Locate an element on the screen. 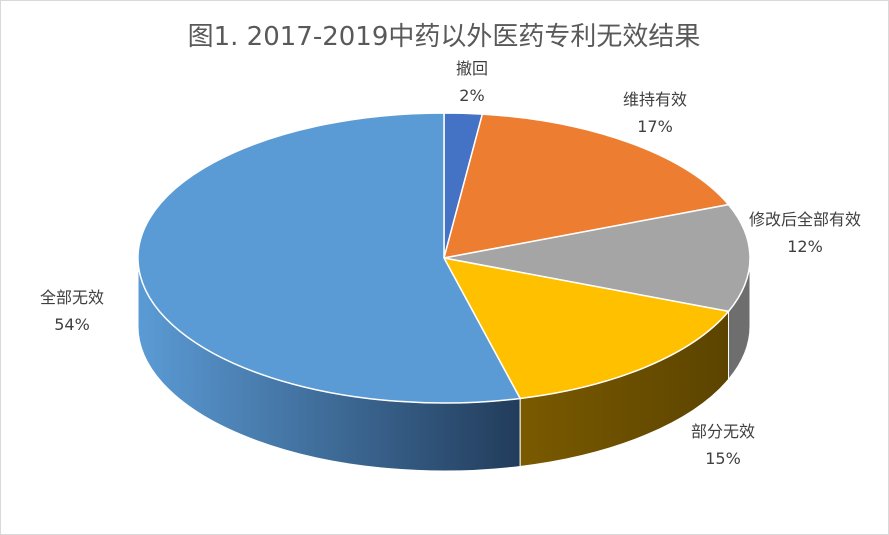 The width and height of the screenshot is (889, 535). slice-label-percent-2: 12% is located at coordinates (805, 246).